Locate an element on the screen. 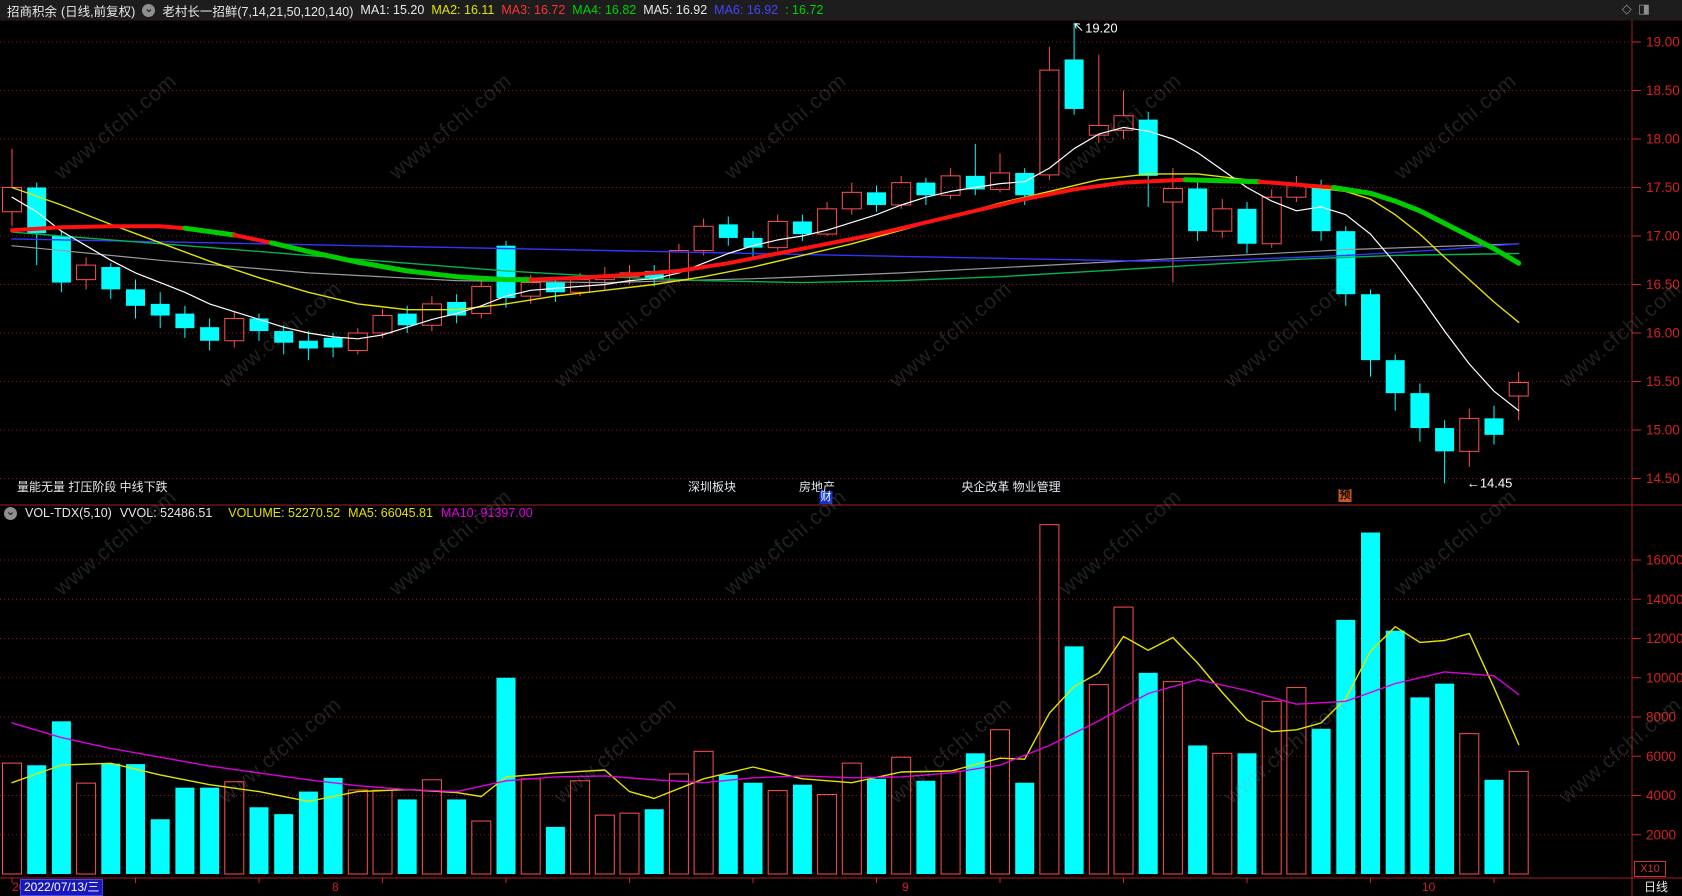 This screenshot has width=1682, height=896. news-badge-cai: 财 is located at coordinates (826, 497).